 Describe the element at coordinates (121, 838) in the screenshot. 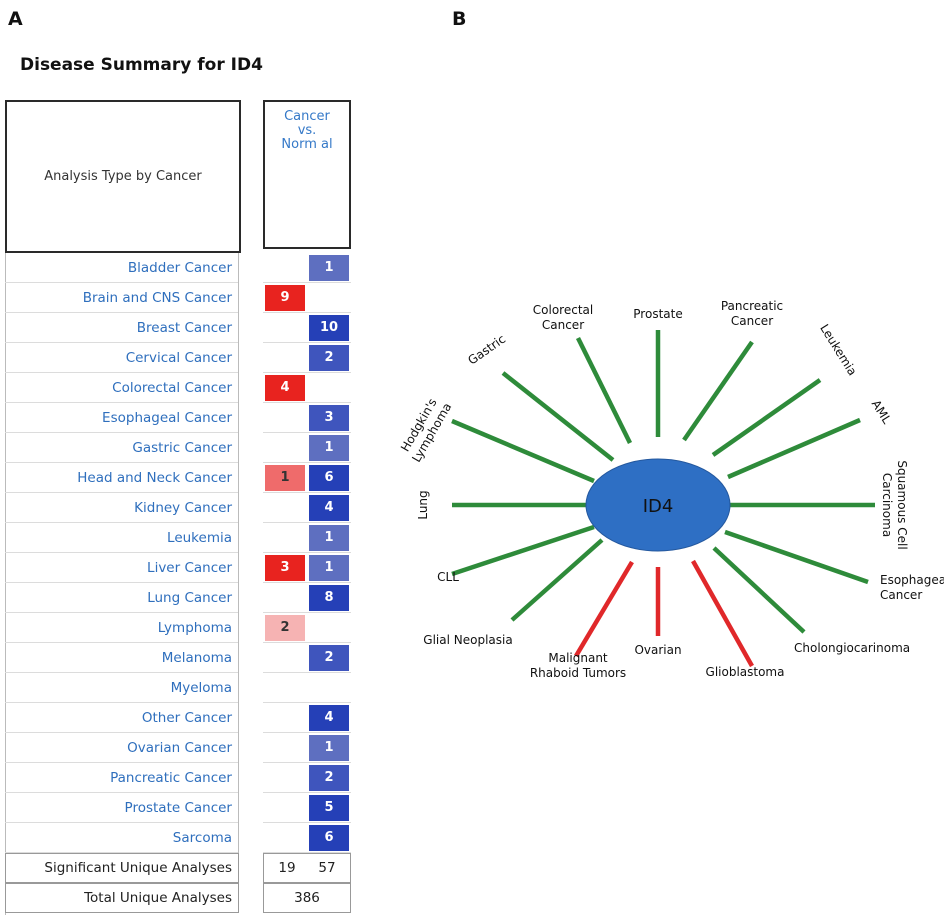

I see `cancer-type-row: Sarcoma` at that location.